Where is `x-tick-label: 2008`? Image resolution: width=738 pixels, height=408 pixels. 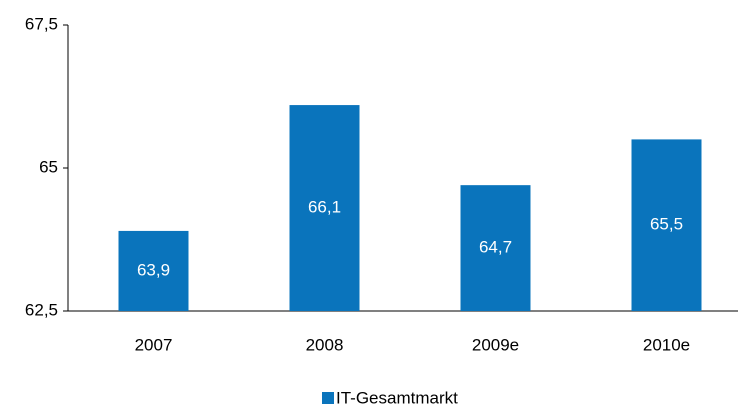 x-tick-label: 2008 is located at coordinates (325, 344).